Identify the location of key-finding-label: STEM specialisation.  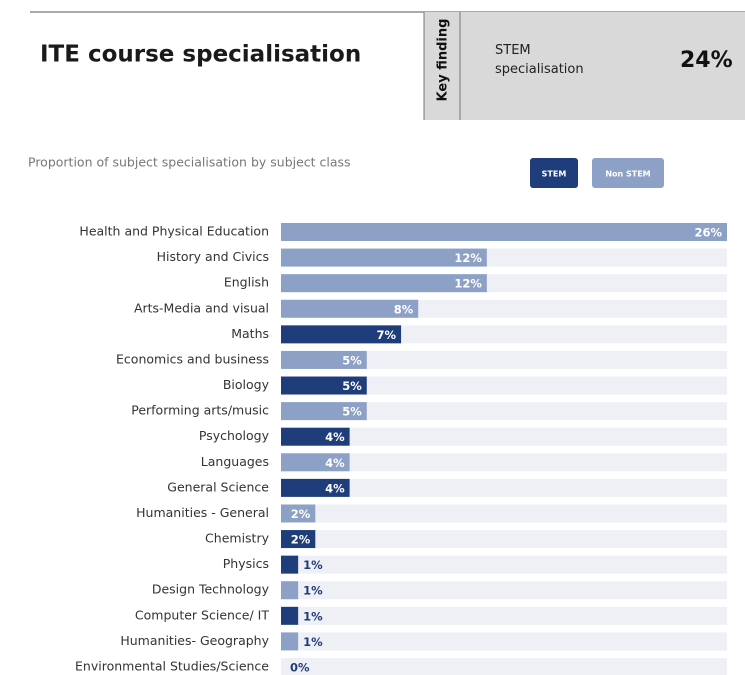
(539, 60).